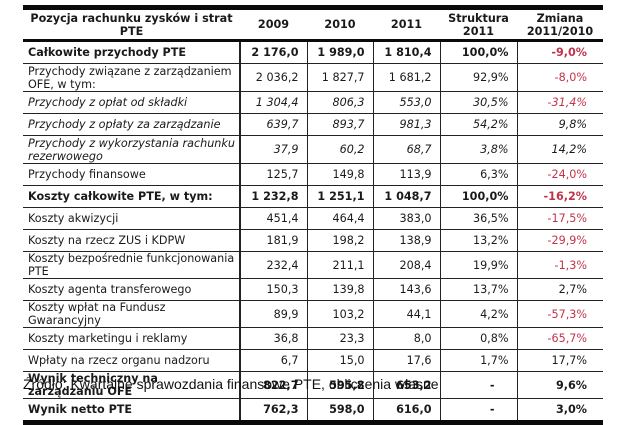  Describe the element at coordinates (131, 174) in the screenshot. I see `row-label: Przychody finansowe` at that location.